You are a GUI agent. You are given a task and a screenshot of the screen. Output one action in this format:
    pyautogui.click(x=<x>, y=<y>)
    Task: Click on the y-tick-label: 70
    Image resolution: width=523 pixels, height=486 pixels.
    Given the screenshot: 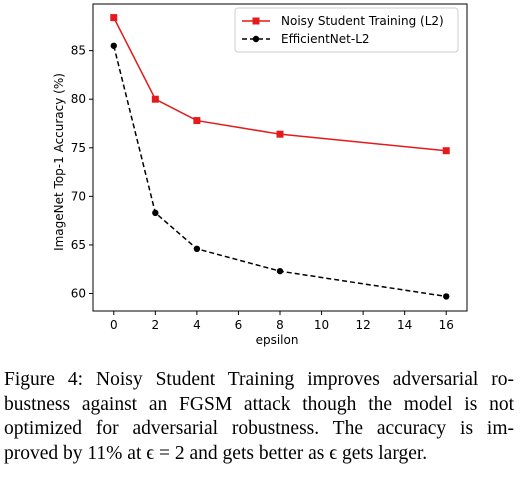 What is the action you would take?
    pyautogui.click(x=78, y=196)
    